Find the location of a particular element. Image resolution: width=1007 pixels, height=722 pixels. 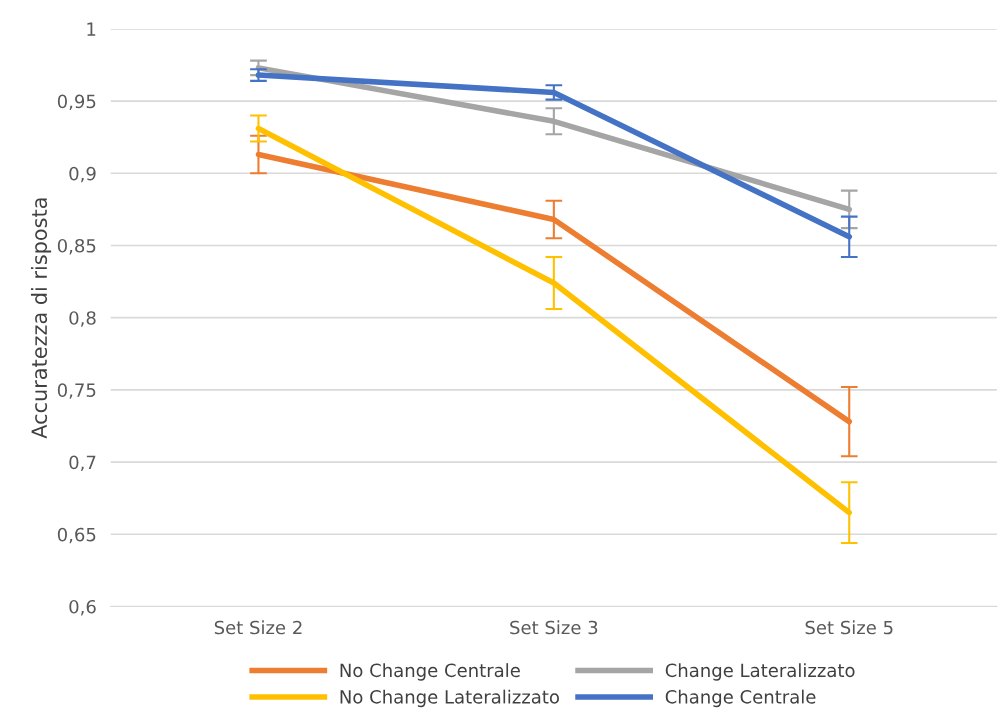

legend-label: No Change Centrale is located at coordinates (430, 672).